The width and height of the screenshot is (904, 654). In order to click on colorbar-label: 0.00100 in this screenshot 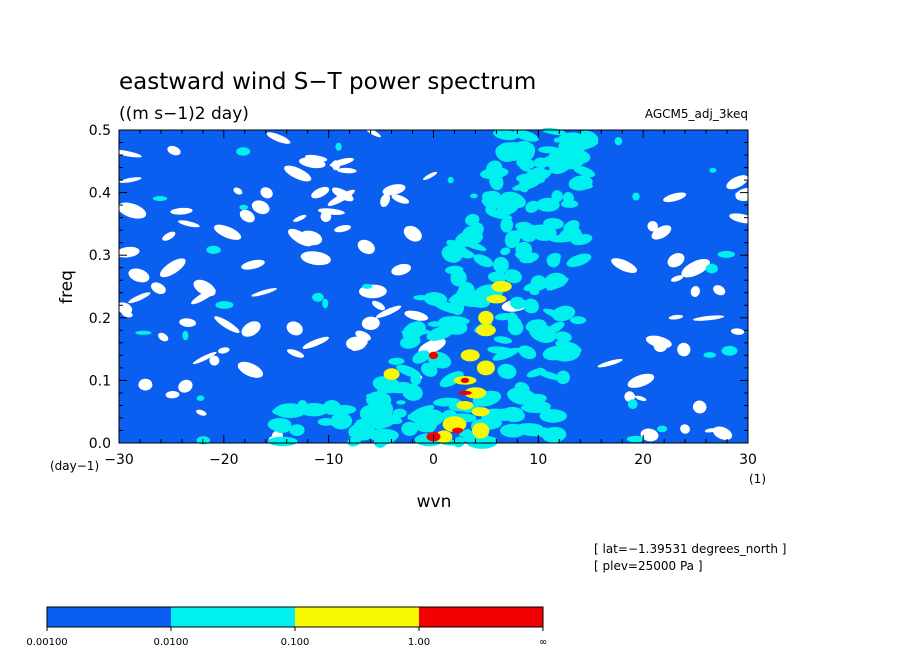, I will do `click(46, 642)`.